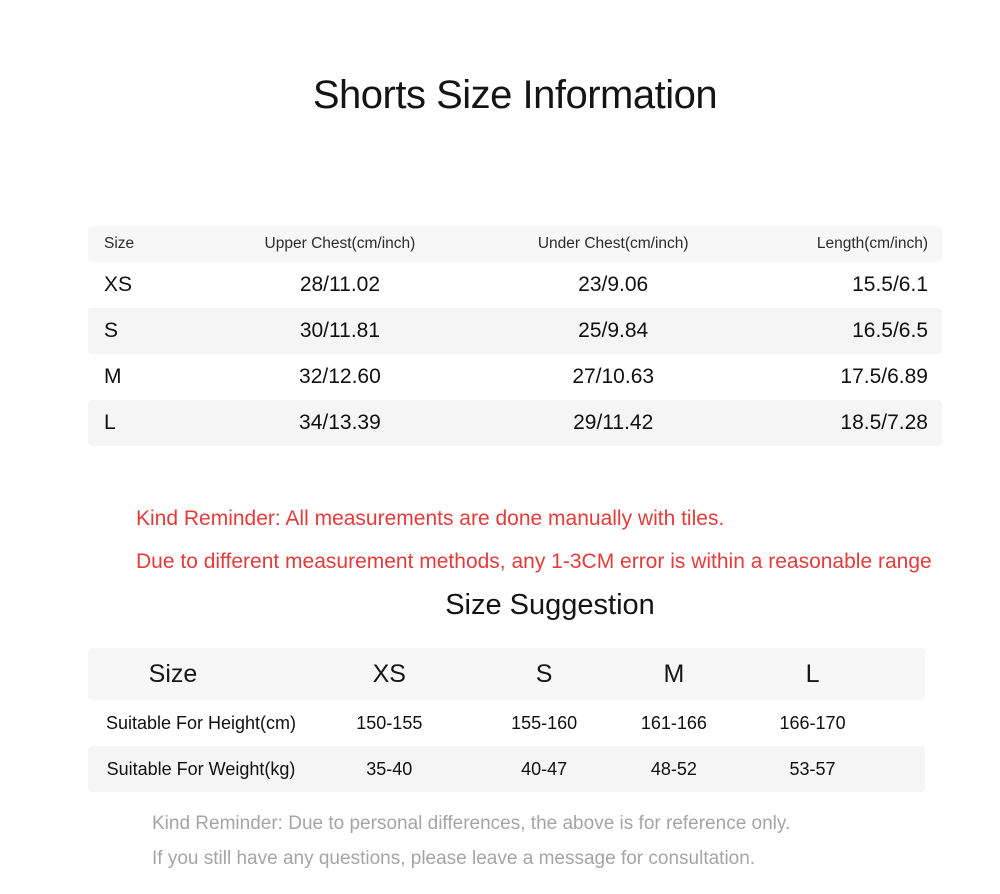  Describe the element at coordinates (144, 423) in the screenshot. I see `size-label: L` at that location.